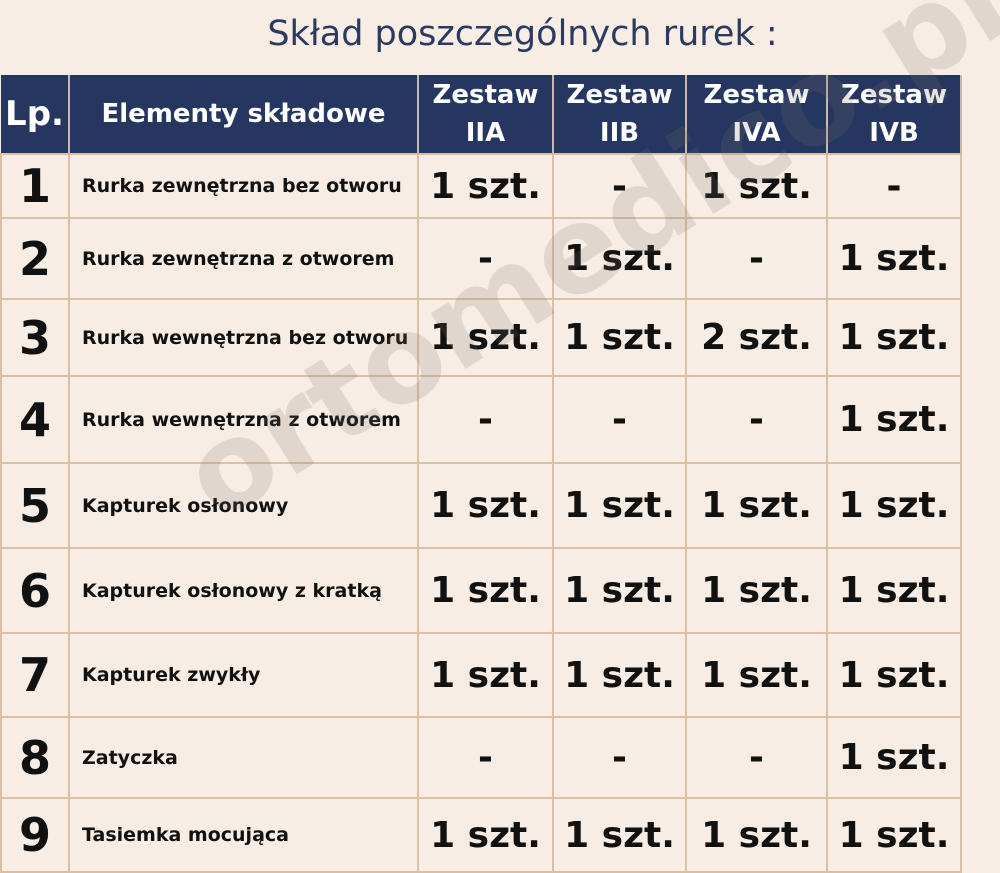 The width and height of the screenshot is (1000, 873). Describe the element at coordinates (486, 114) in the screenshot. I see `column-header: Zestaw IIA` at that location.